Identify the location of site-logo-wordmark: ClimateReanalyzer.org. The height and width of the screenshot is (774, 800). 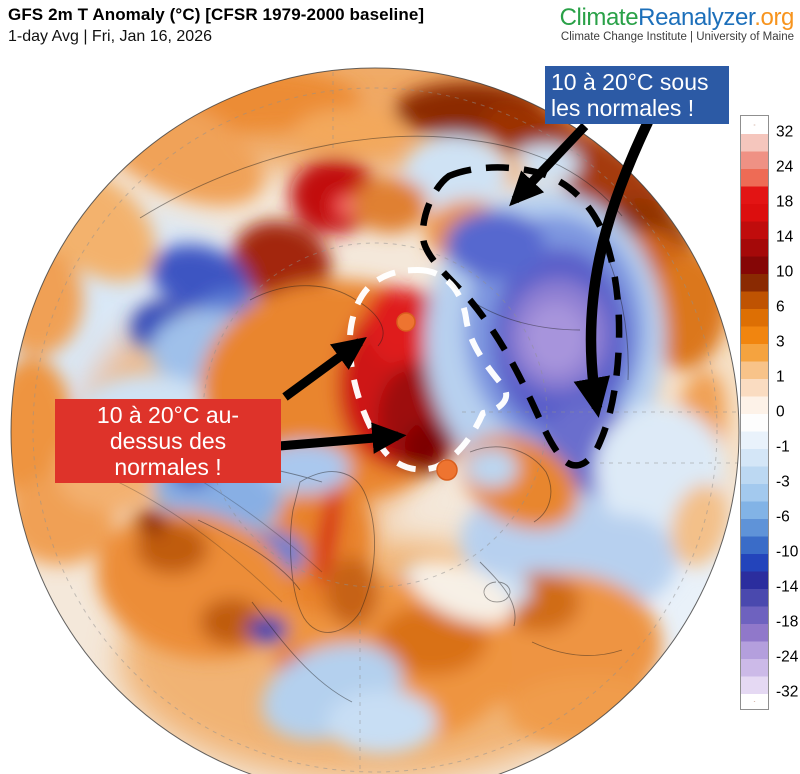
(677, 17).